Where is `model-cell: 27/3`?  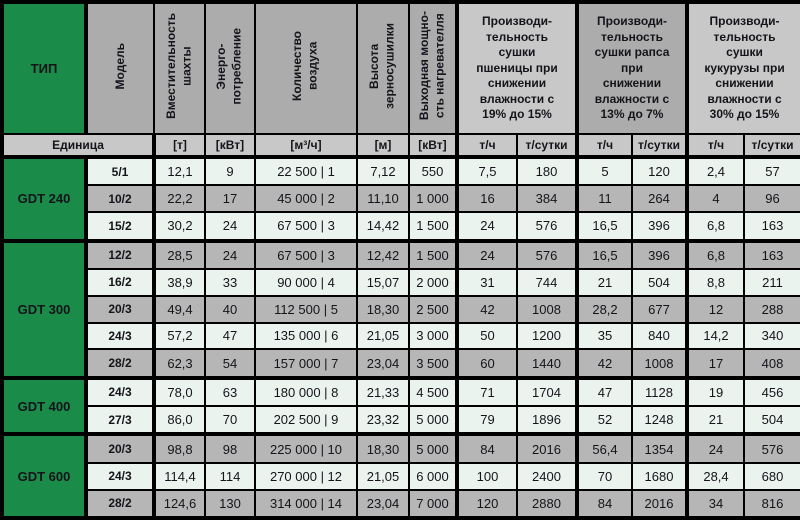
model-cell: 27/3 is located at coordinates (120, 420).